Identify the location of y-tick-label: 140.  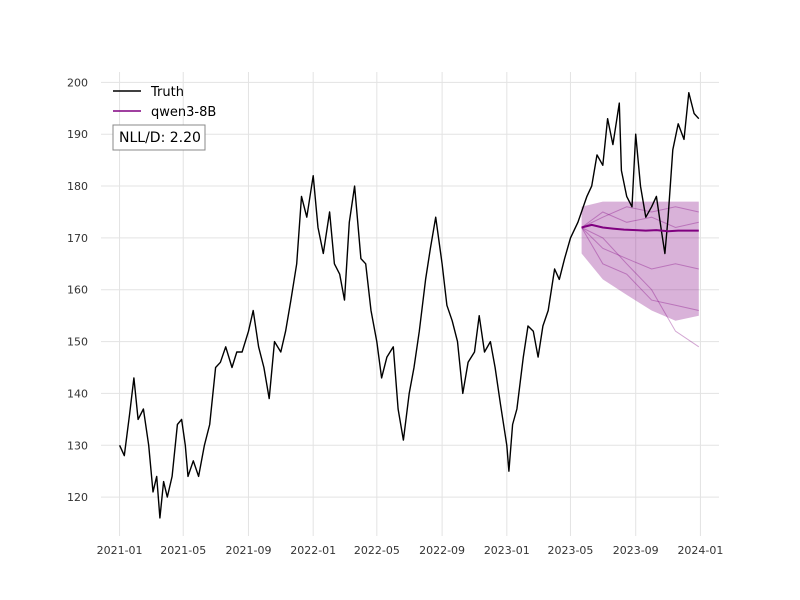
(77, 393).